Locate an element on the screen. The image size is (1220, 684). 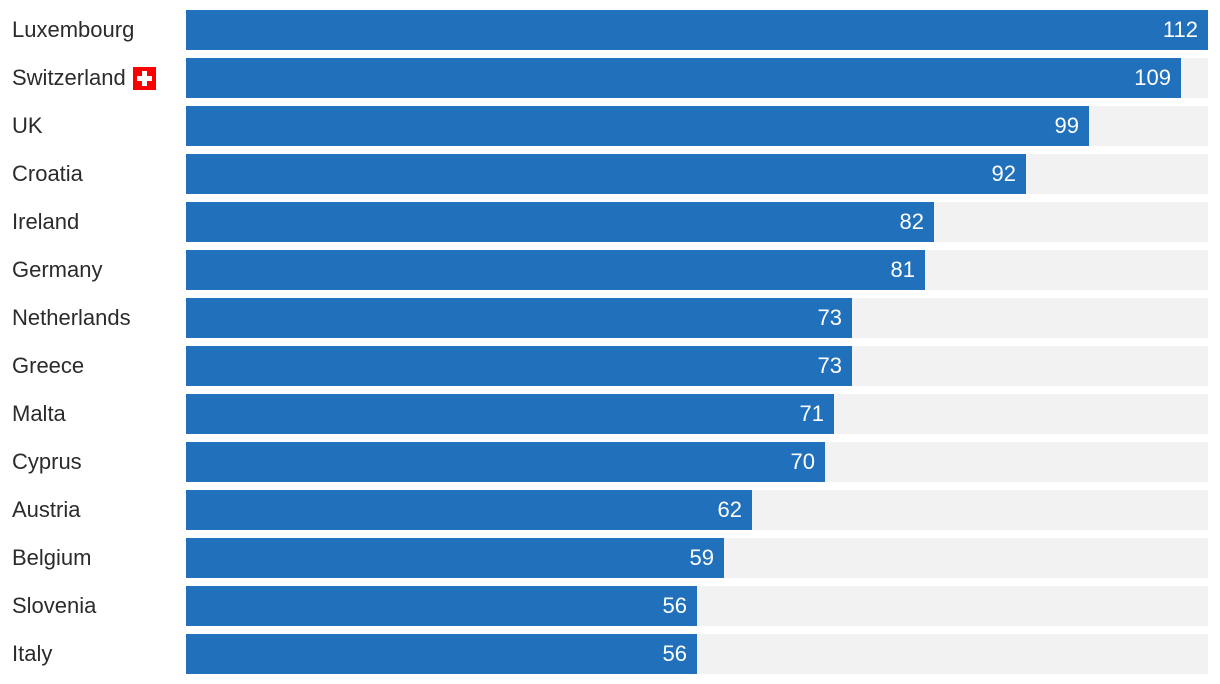
bar-value-label: 82 is located at coordinates (911, 221).